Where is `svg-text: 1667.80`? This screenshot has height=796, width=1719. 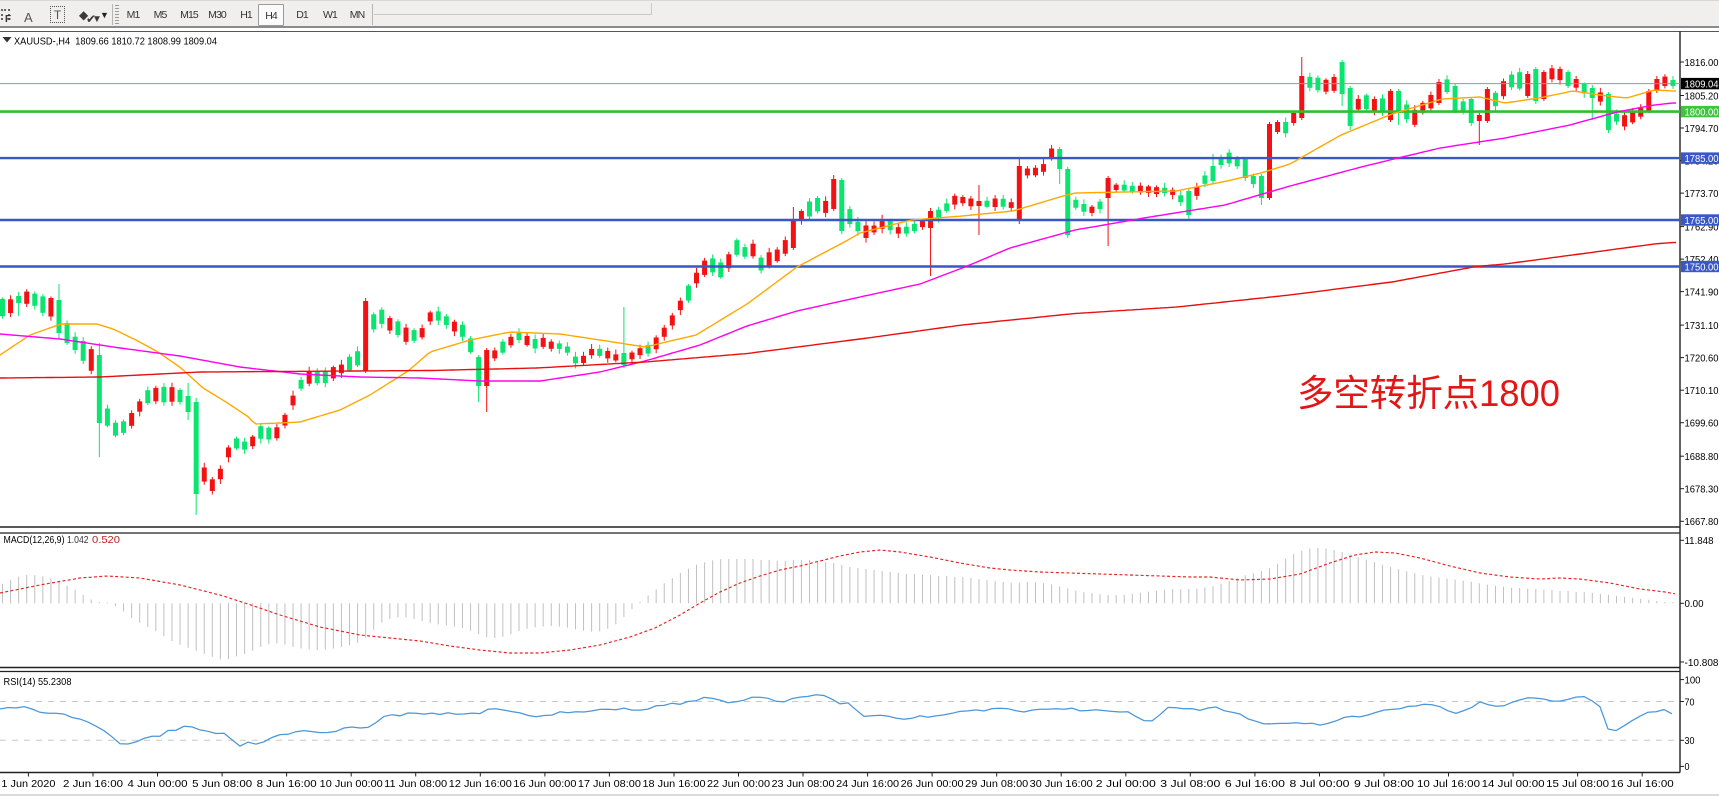 svg-text: 1667.80 is located at coordinates (1702, 522).